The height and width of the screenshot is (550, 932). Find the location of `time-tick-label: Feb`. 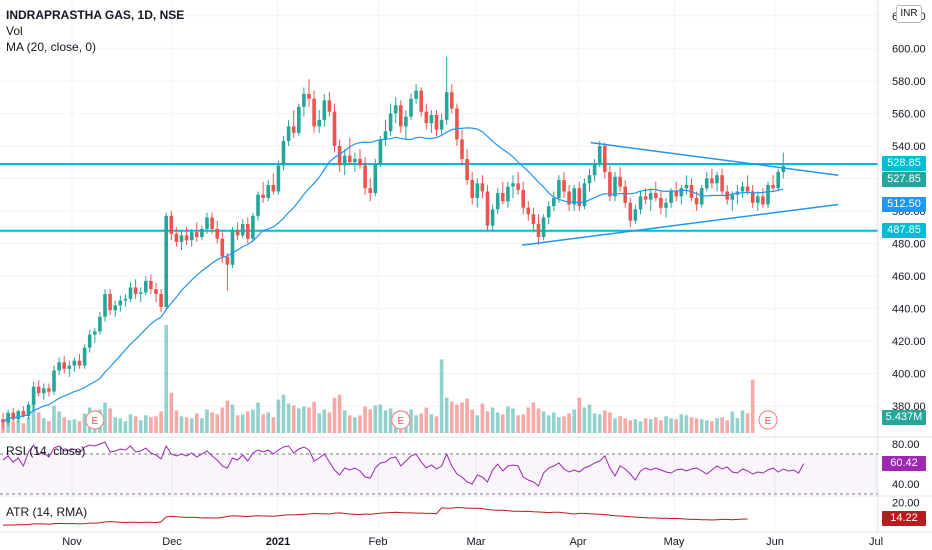

time-tick-label: Feb is located at coordinates (378, 542).